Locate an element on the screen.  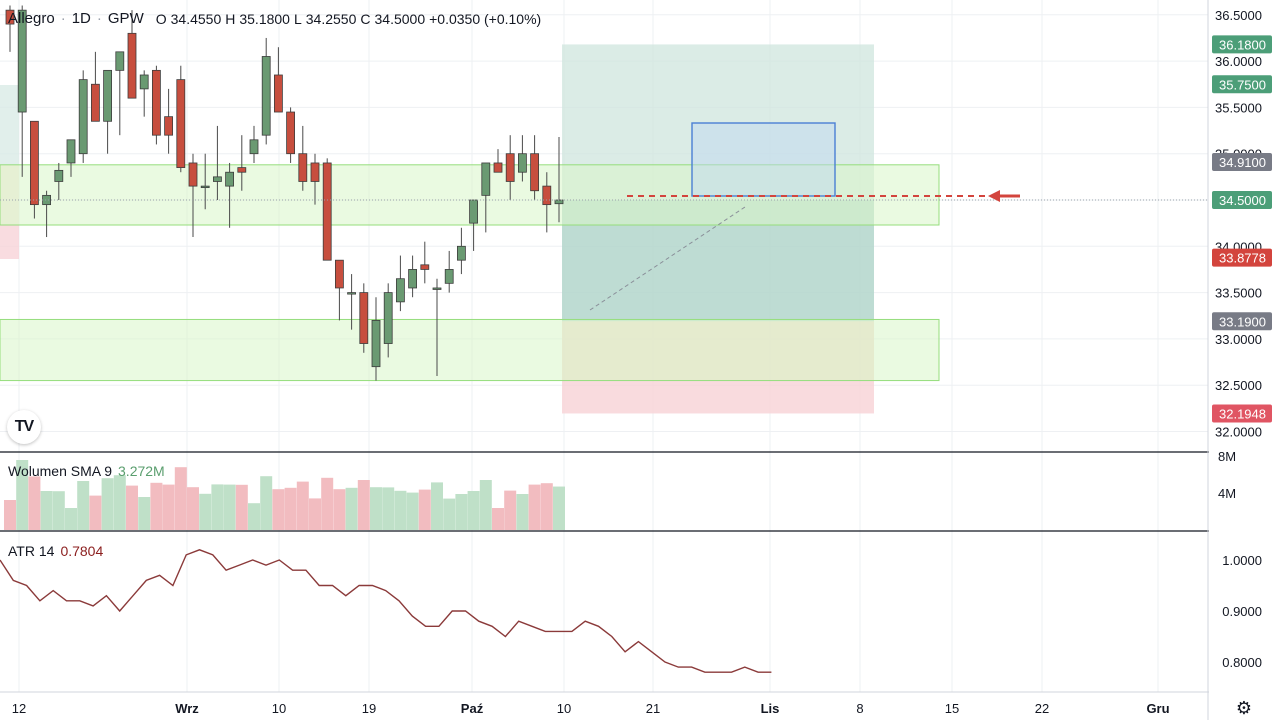
tradingview-logo-icon: TV is located at coordinates (24, 427).